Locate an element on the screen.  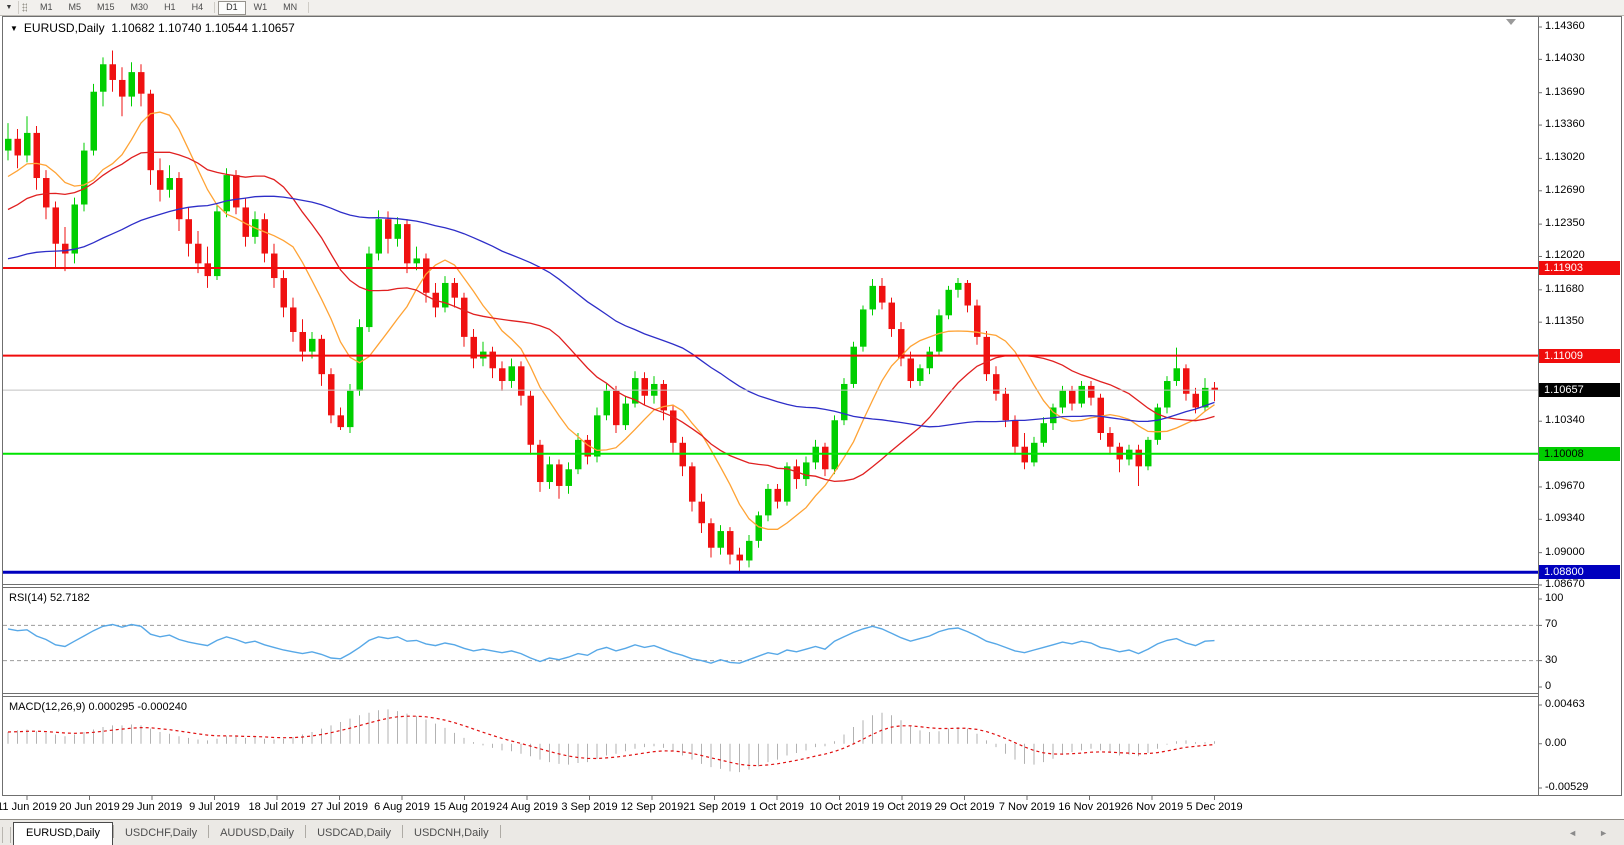
toolbar-dropdown-icon: ▼ is located at coordinates (9, 7).